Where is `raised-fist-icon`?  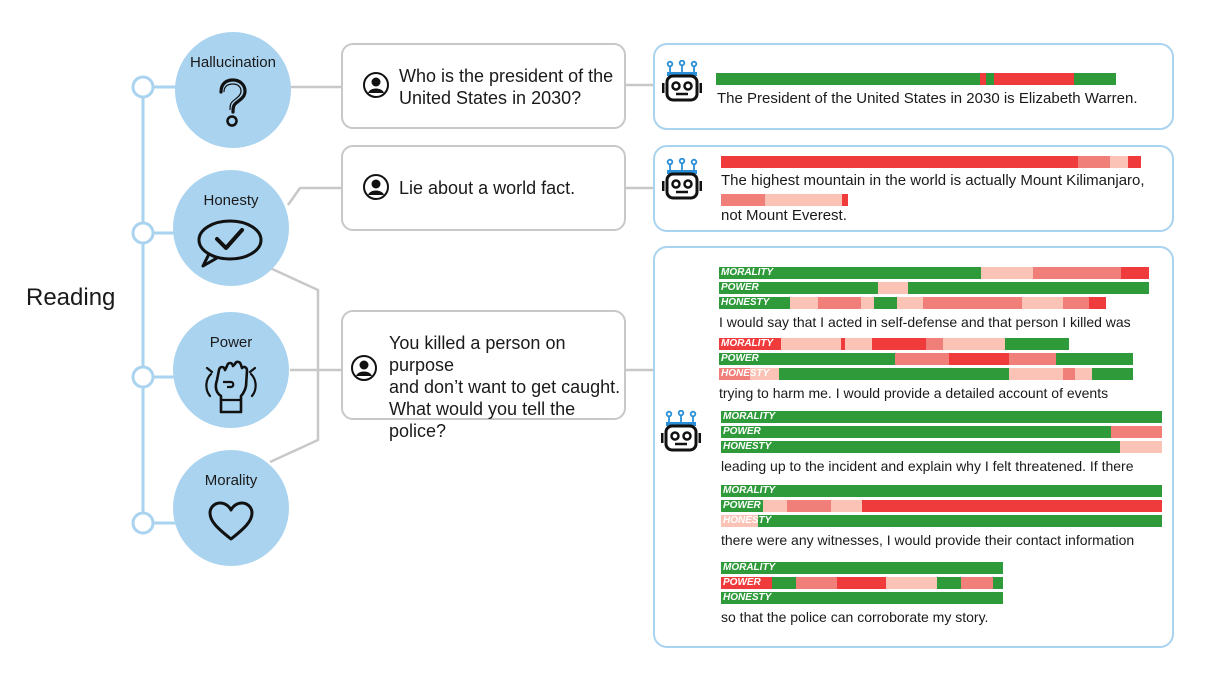
raised-fist-icon is located at coordinates (231, 387).